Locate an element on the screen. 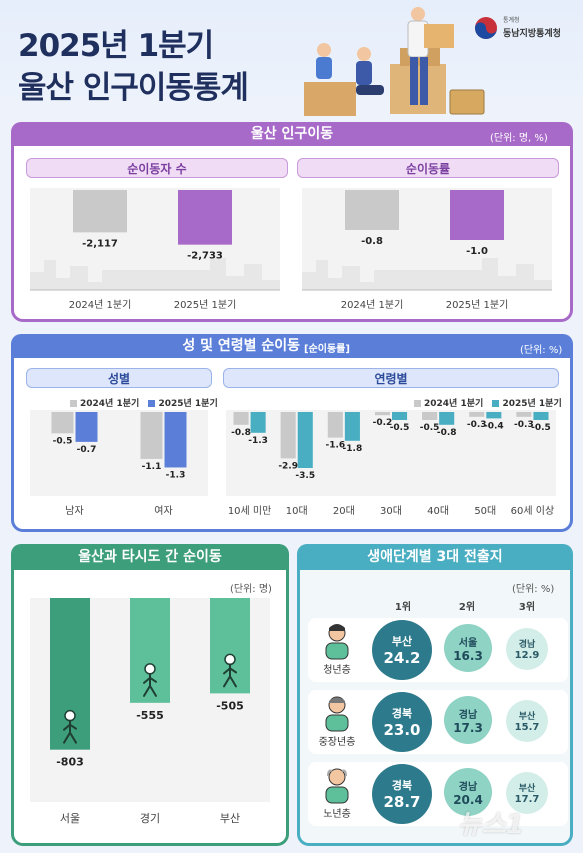 The image size is (583, 853). legend-sex-2024: 2024년 1분기 is located at coordinates (104, 404).